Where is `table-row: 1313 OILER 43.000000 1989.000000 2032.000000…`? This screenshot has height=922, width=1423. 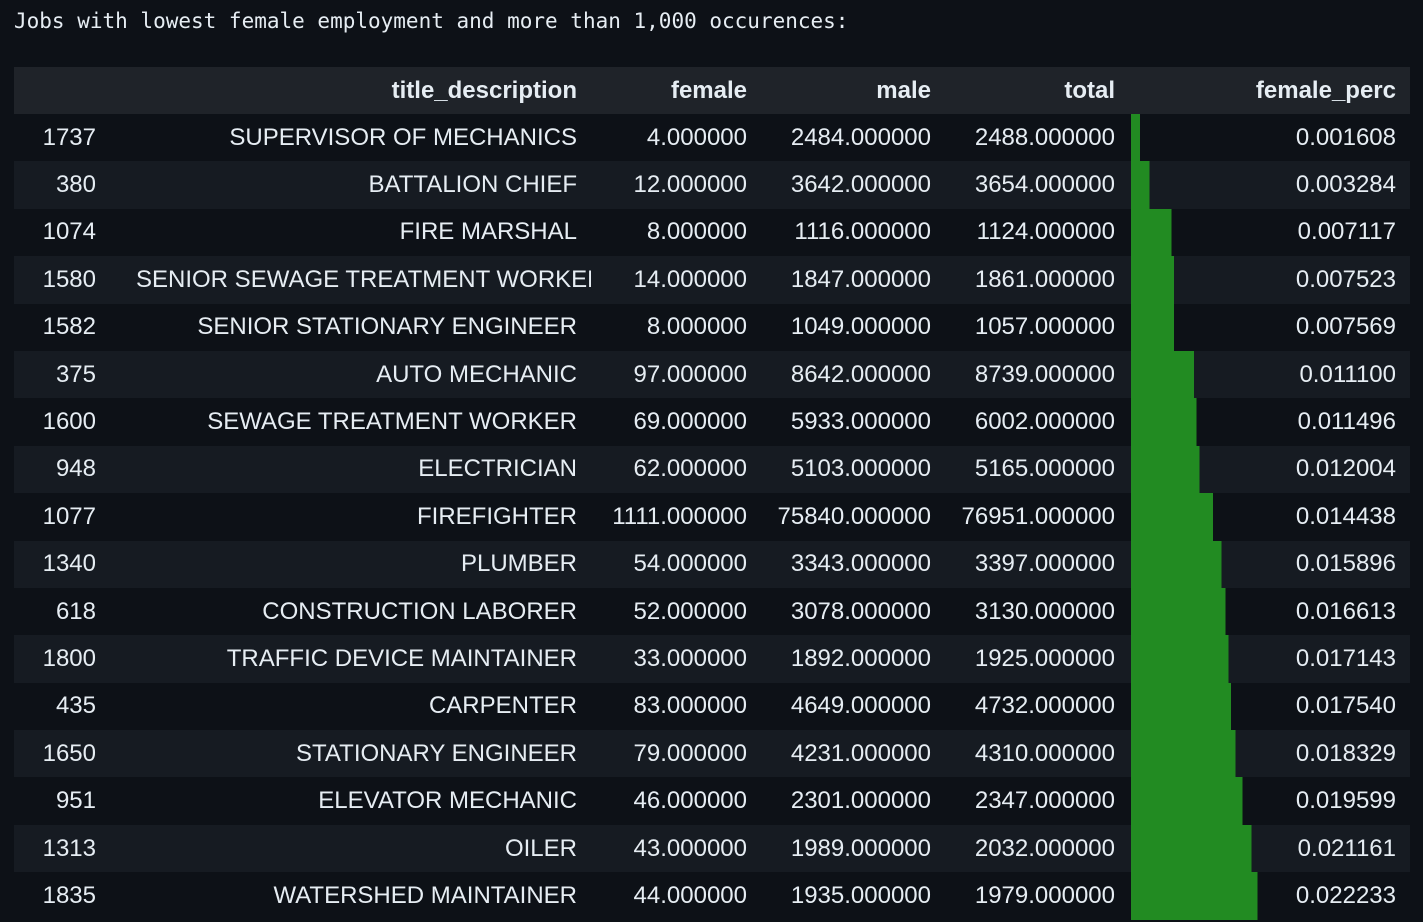 table-row: 1313 OILER 43.000000 1989.000000 2032.000000… is located at coordinates (712, 848).